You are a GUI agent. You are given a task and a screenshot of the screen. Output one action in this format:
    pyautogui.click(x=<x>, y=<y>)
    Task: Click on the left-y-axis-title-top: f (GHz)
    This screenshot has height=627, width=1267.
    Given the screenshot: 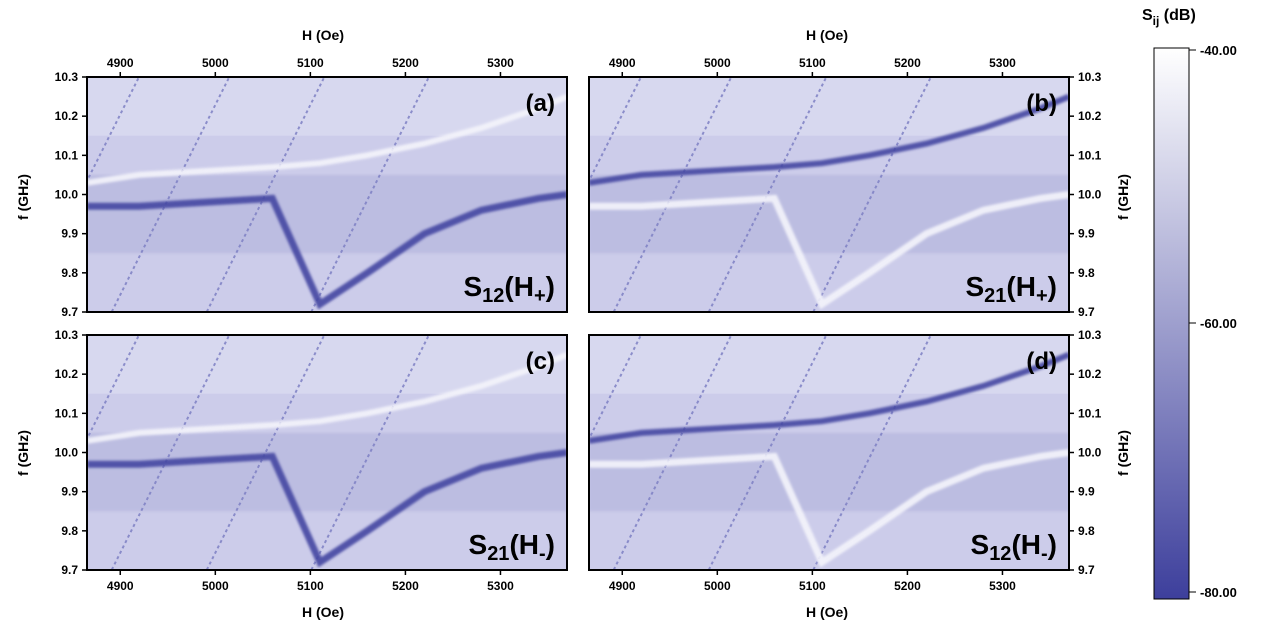 What is the action you would take?
    pyautogui.click(x=23, y=197)
    